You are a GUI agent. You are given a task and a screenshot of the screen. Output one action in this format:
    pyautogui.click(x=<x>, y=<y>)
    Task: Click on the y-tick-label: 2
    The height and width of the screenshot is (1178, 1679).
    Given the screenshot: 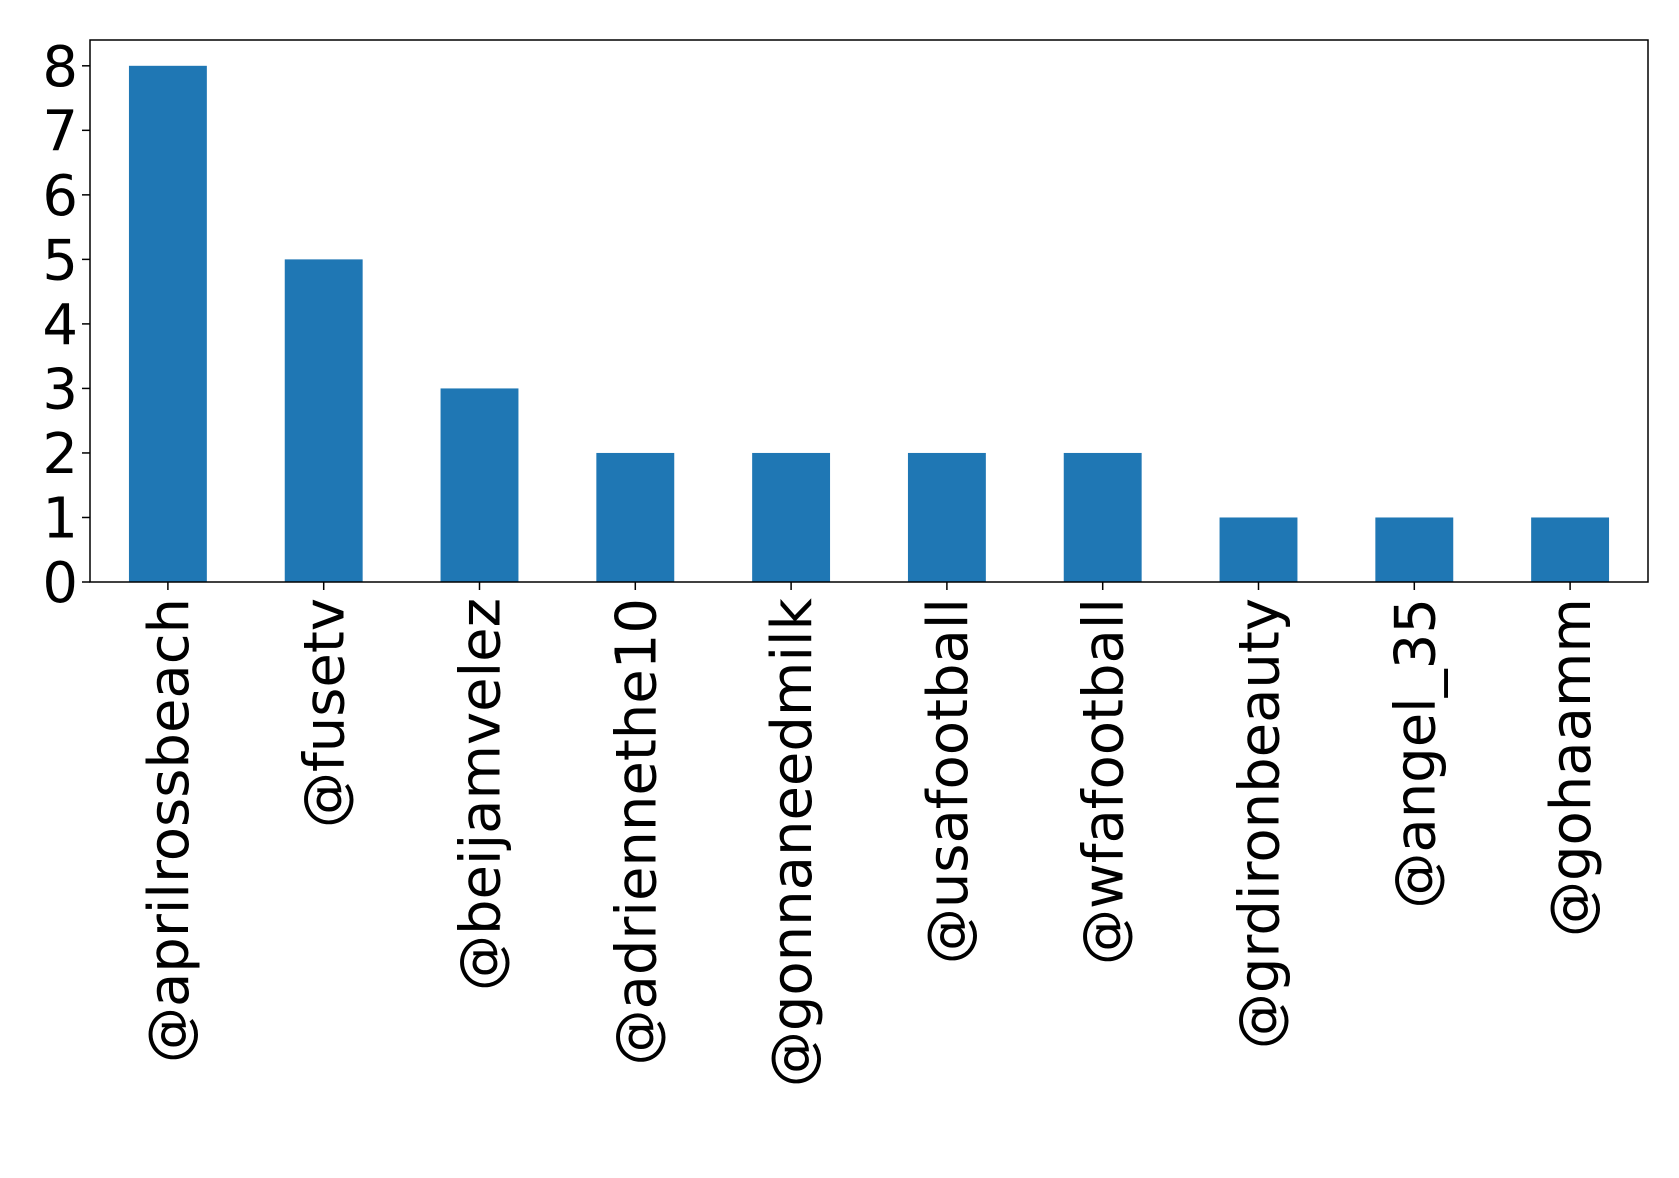 What is the action you would take?
    pyautogui.click(x=60, y=454)
    